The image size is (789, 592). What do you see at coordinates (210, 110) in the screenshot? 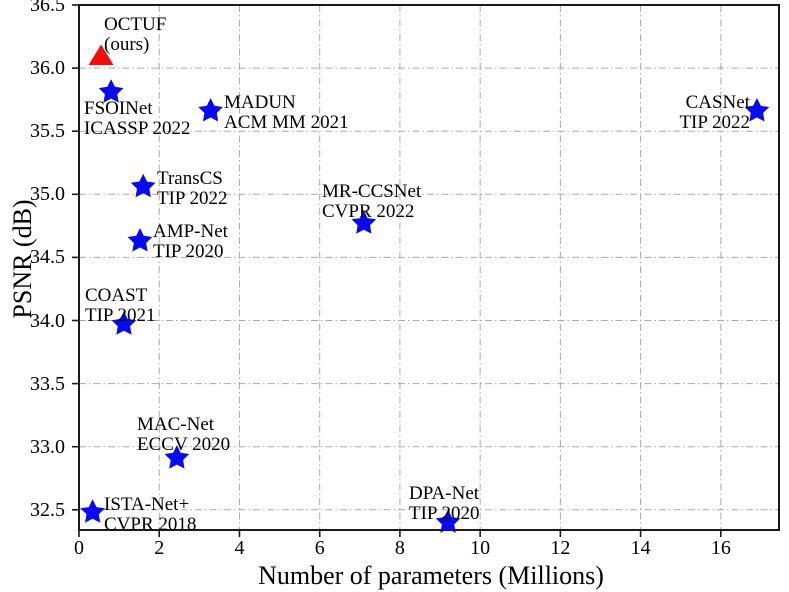
I see `marker-star-MADUN` at bounding box center [210, 110].